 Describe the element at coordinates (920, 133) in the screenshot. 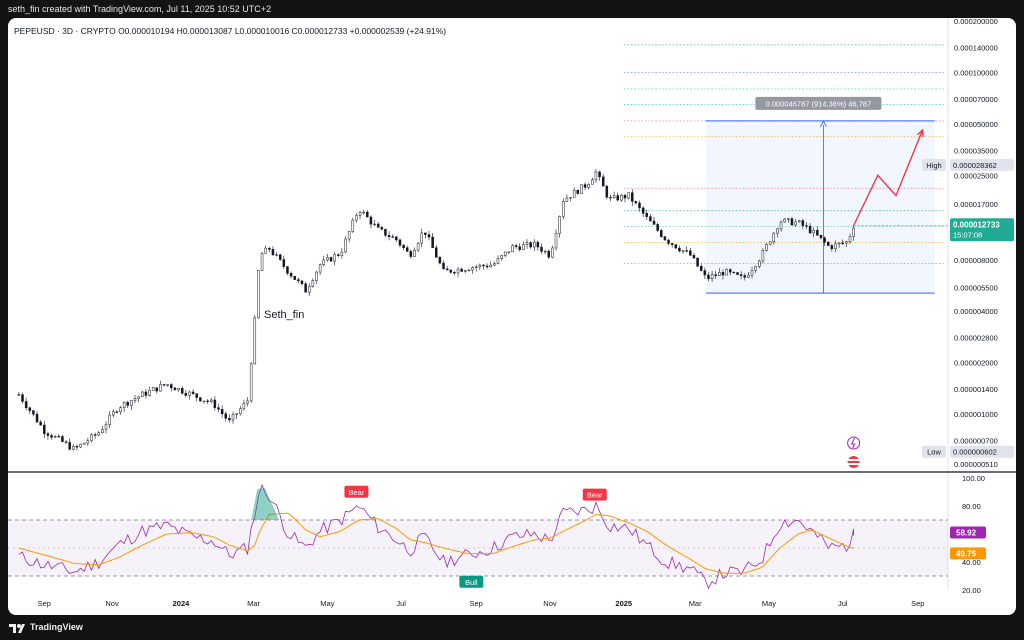

I see `projection-arrowhead` at that location.